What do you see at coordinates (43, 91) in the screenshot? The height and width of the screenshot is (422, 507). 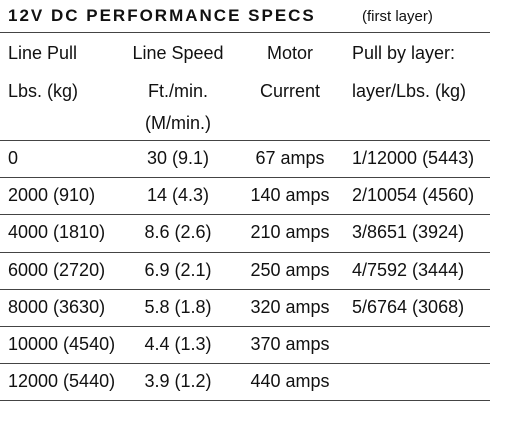 I see `header: Lbs. (kg)` at bounding box center [43, 91].